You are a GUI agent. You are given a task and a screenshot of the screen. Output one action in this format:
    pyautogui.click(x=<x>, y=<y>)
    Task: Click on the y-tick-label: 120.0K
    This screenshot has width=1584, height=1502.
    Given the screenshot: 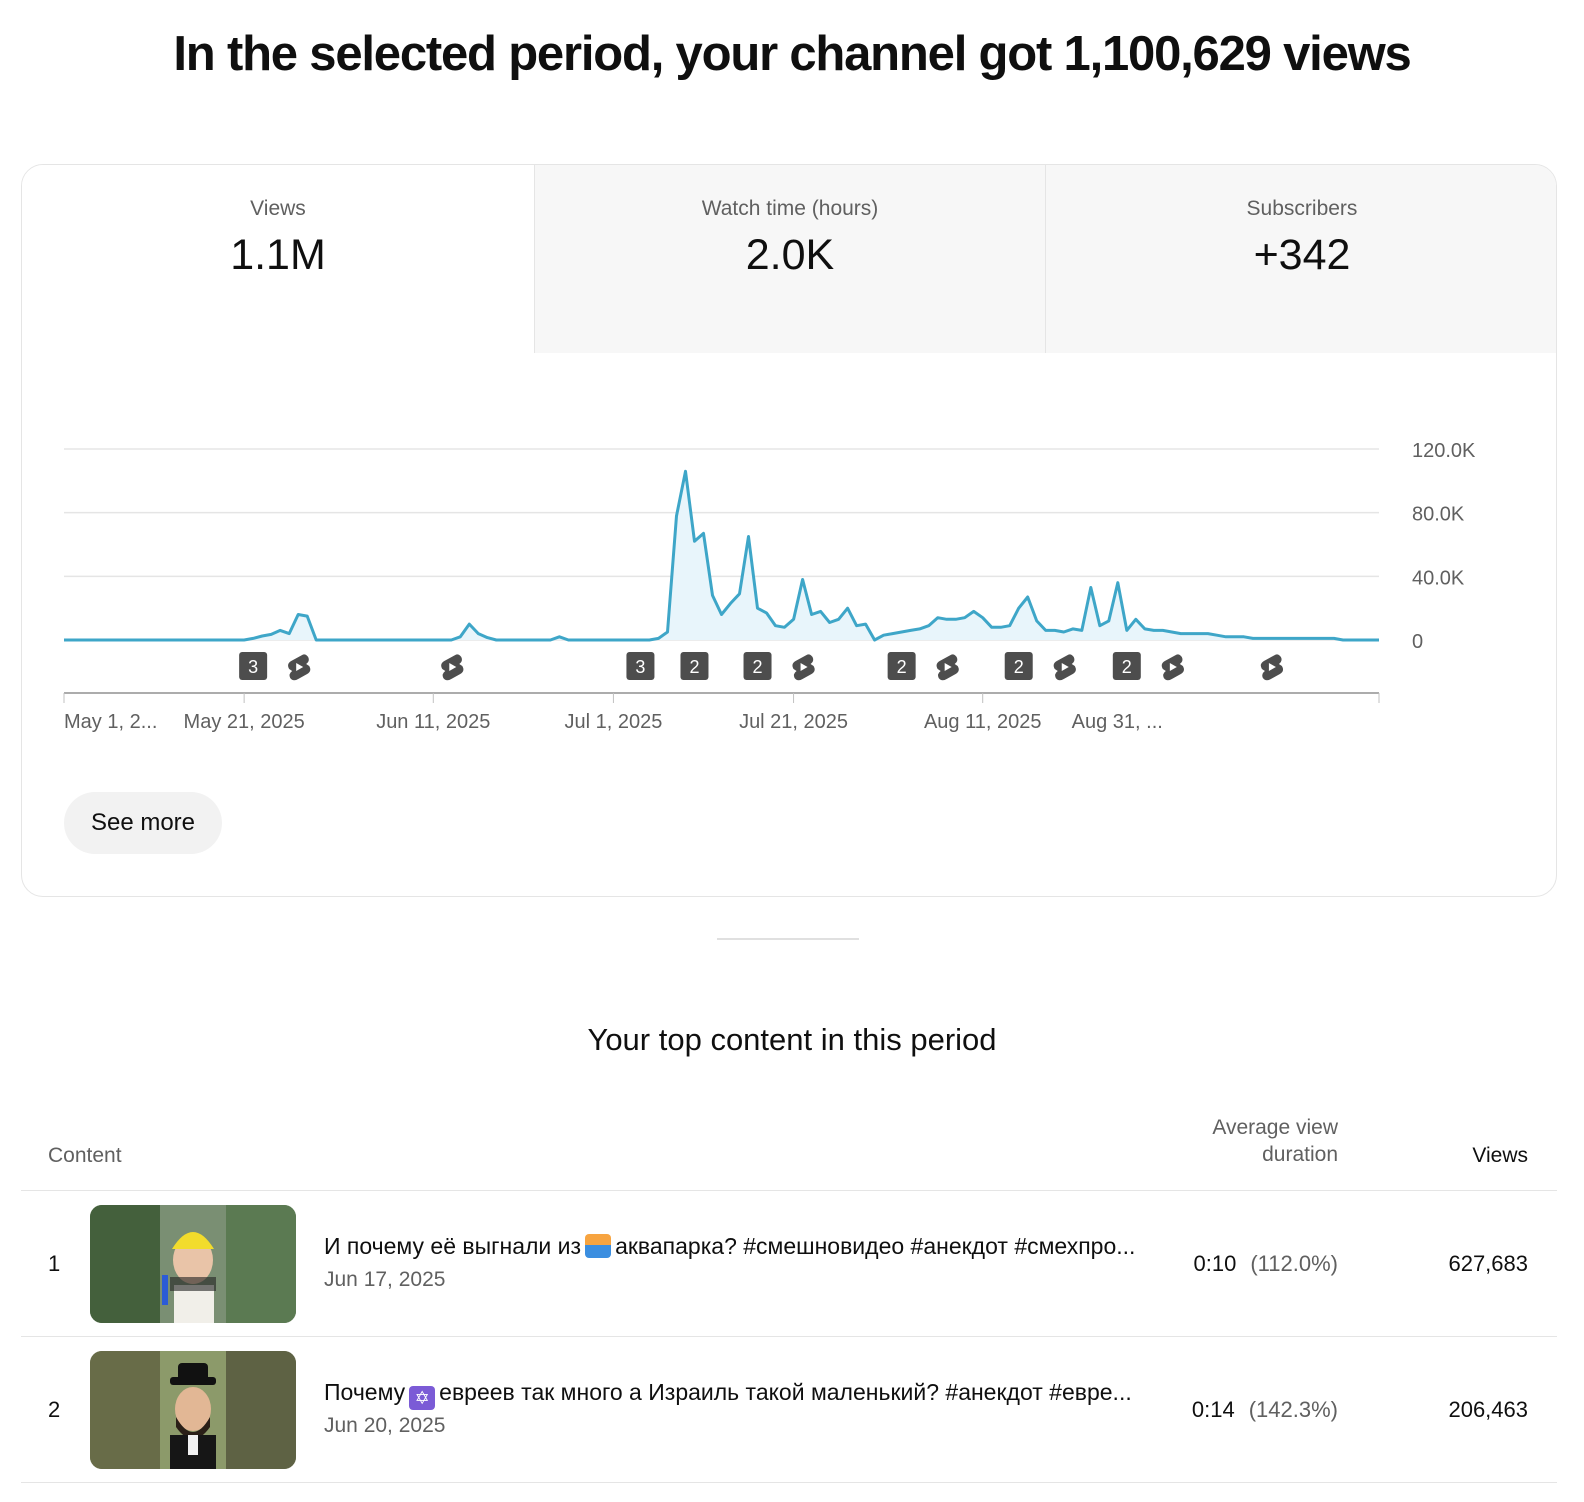 What is the action you would take?
    pyautogui.click(x=1444, y=451)
    